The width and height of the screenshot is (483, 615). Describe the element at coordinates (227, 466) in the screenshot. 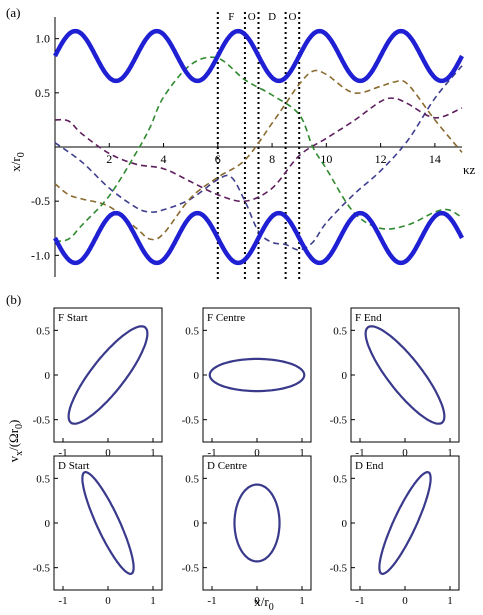

I see `phase-panel-title: D Centre` at that location.